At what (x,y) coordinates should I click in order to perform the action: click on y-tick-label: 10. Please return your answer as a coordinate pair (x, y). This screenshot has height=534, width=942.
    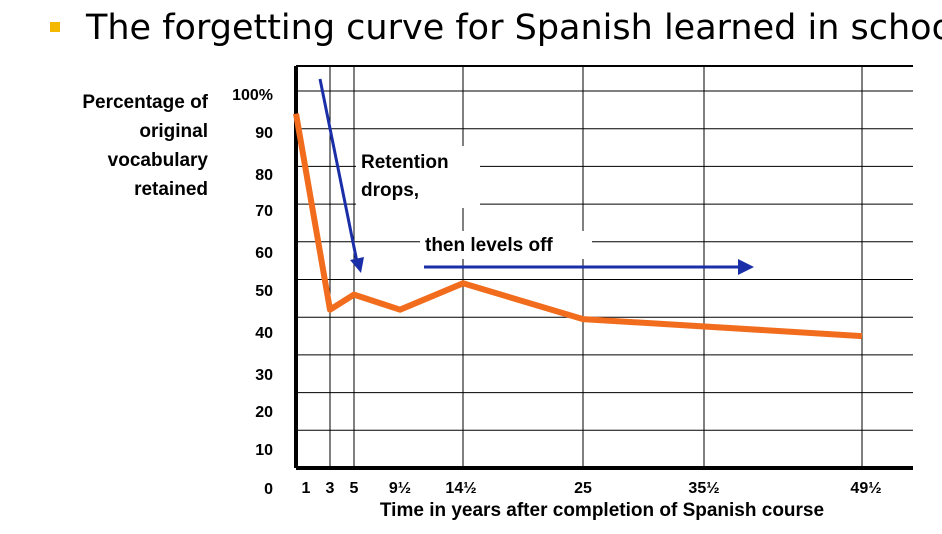
    Looking at the image, I should click on (264, 450).